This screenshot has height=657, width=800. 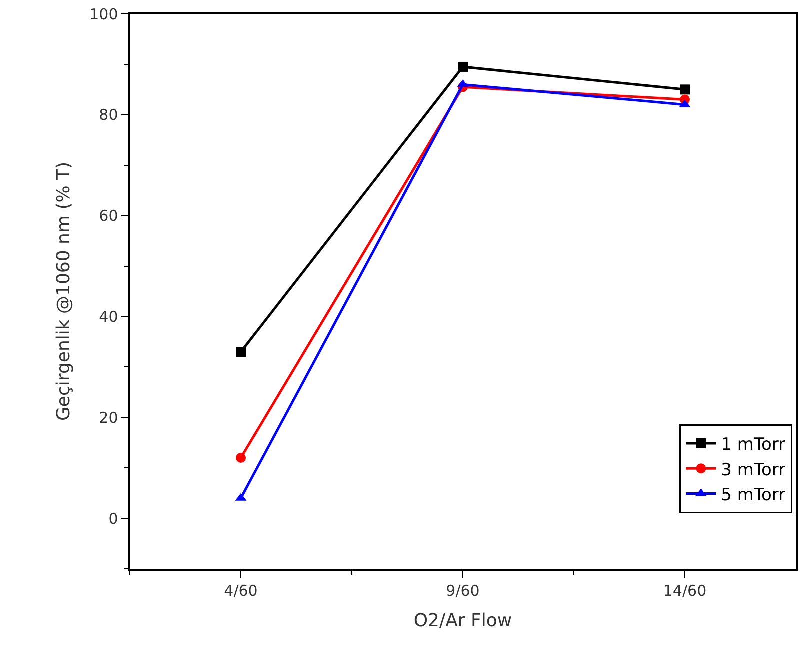 I want to click on y-tick-label: 100, so click(x=104, y=14).